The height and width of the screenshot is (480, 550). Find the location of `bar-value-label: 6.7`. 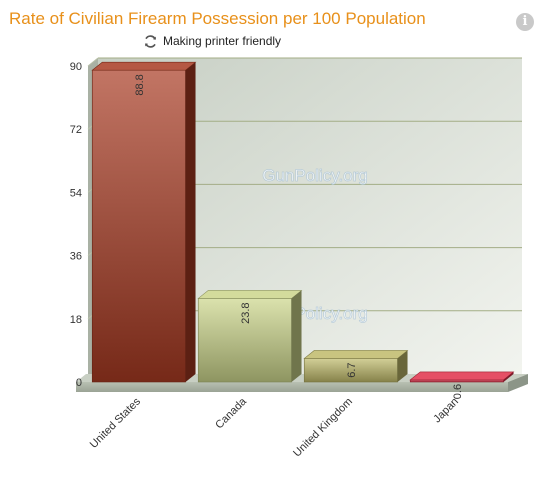

bar-value-label: 6.7 is located at coordinates (352, 369).